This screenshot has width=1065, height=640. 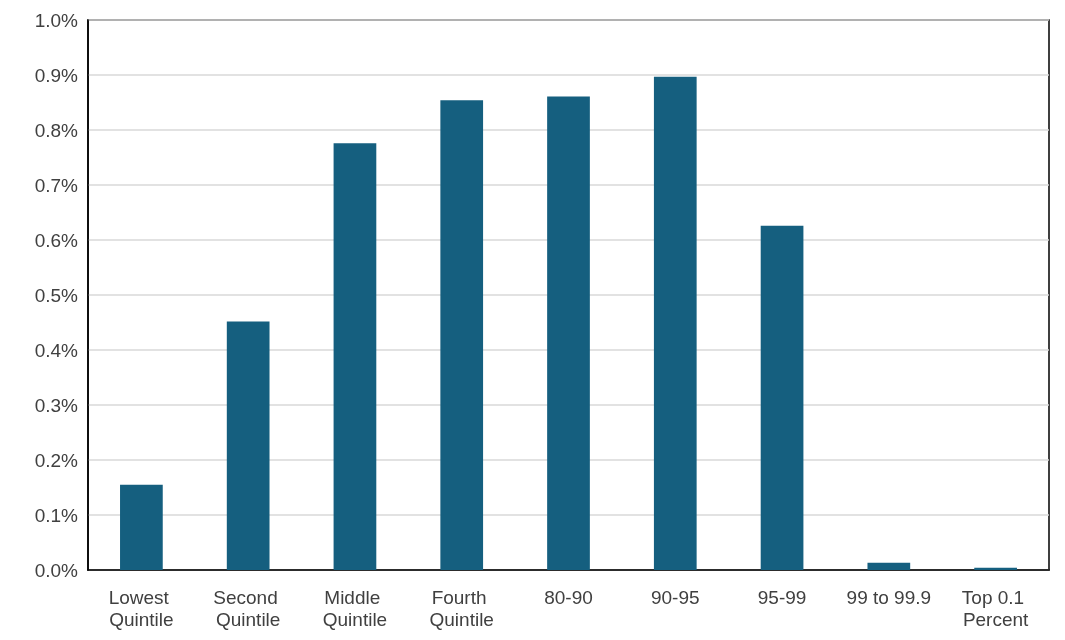 I want to click on y-tick-label: 0.2%, so click(x=56, y=460).